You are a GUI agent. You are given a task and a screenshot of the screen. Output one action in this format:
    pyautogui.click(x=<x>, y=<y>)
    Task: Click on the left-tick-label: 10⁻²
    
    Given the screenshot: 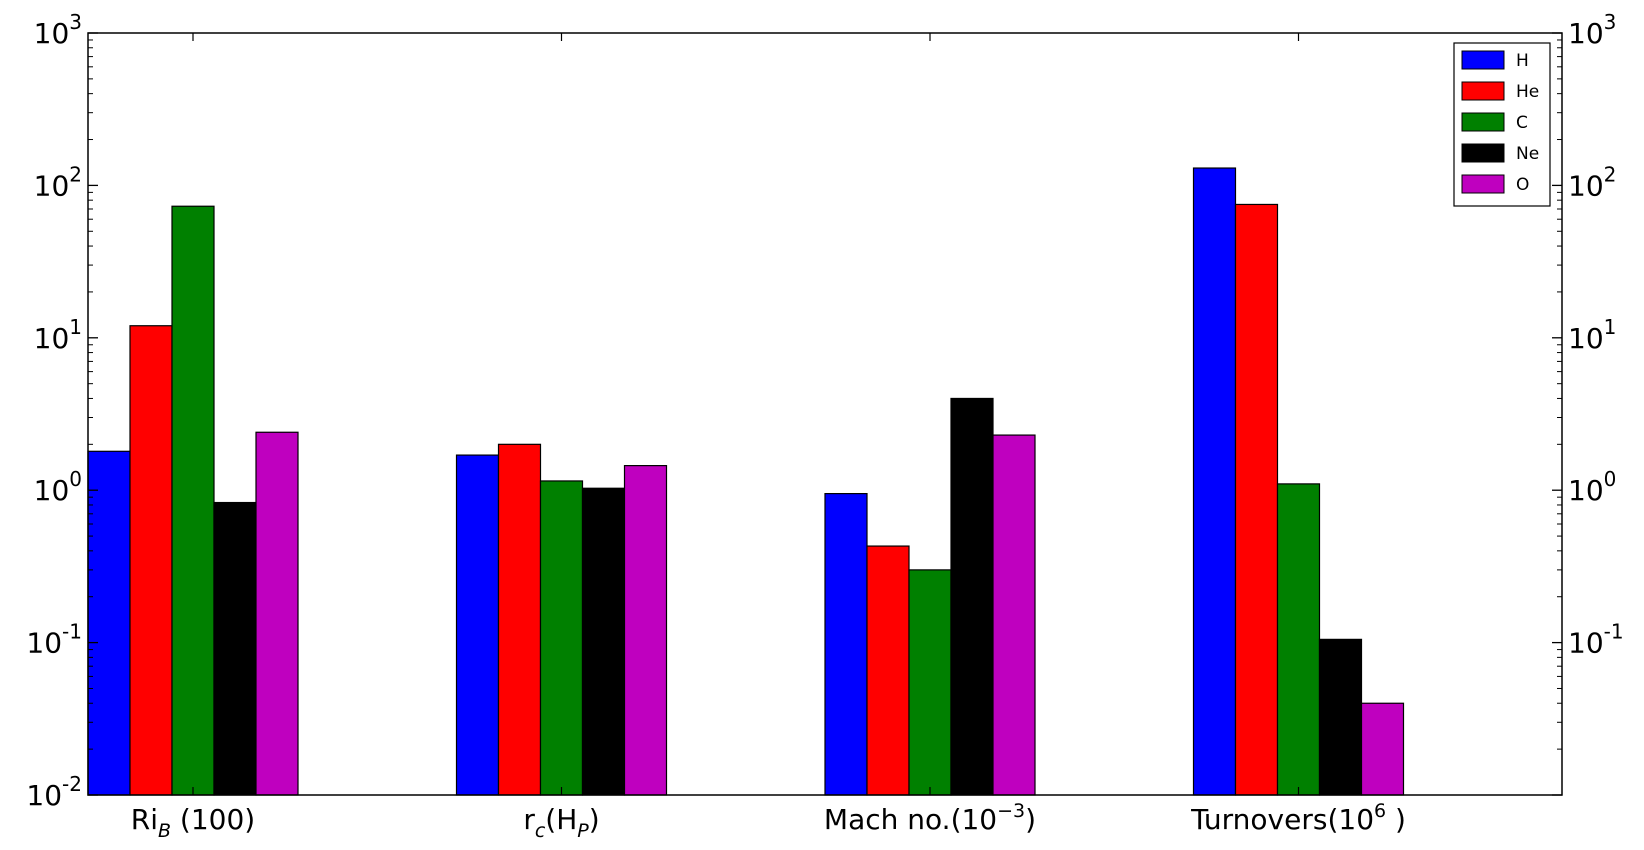 What is the action you would take?
    pyautogui.click(x=54, y=792)
    